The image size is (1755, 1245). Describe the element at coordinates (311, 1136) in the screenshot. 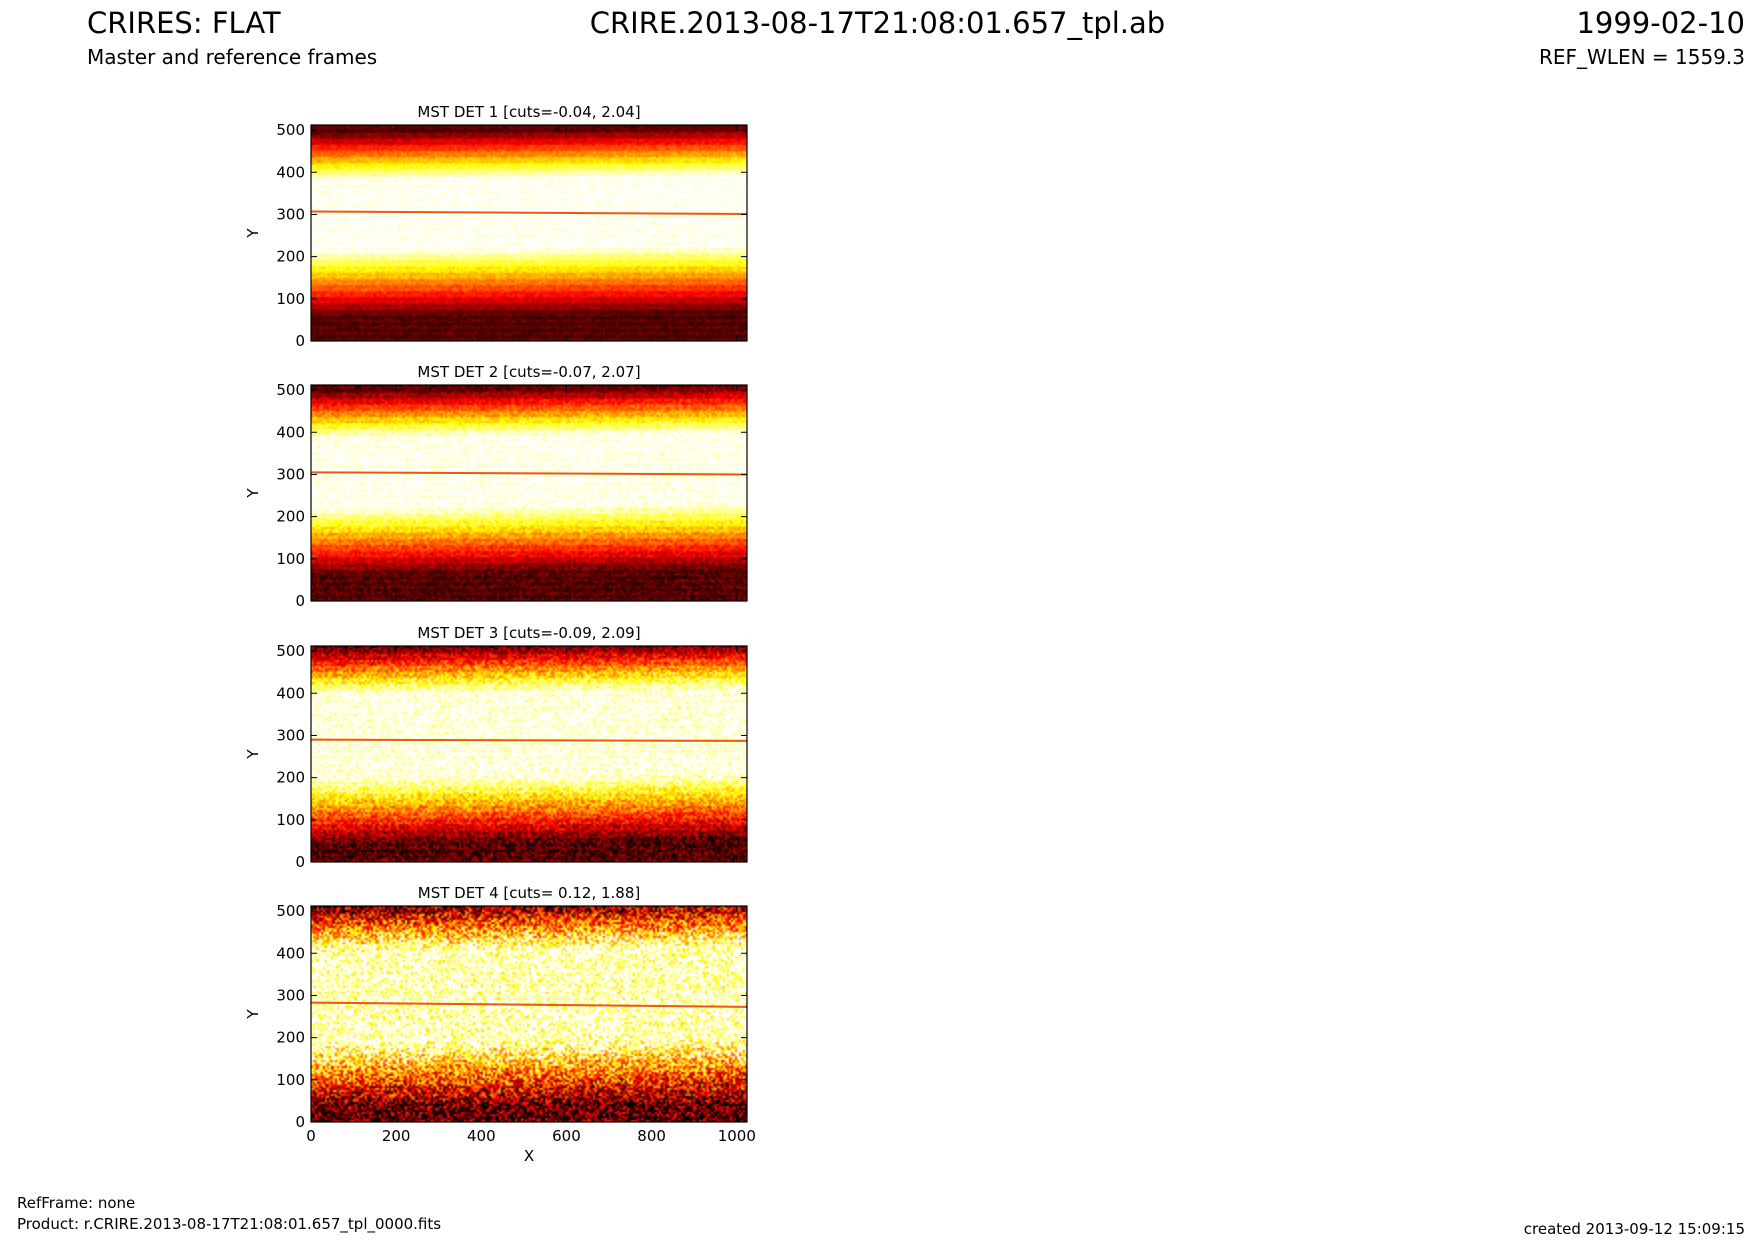

I see `x-tick-label: 0` at that location.